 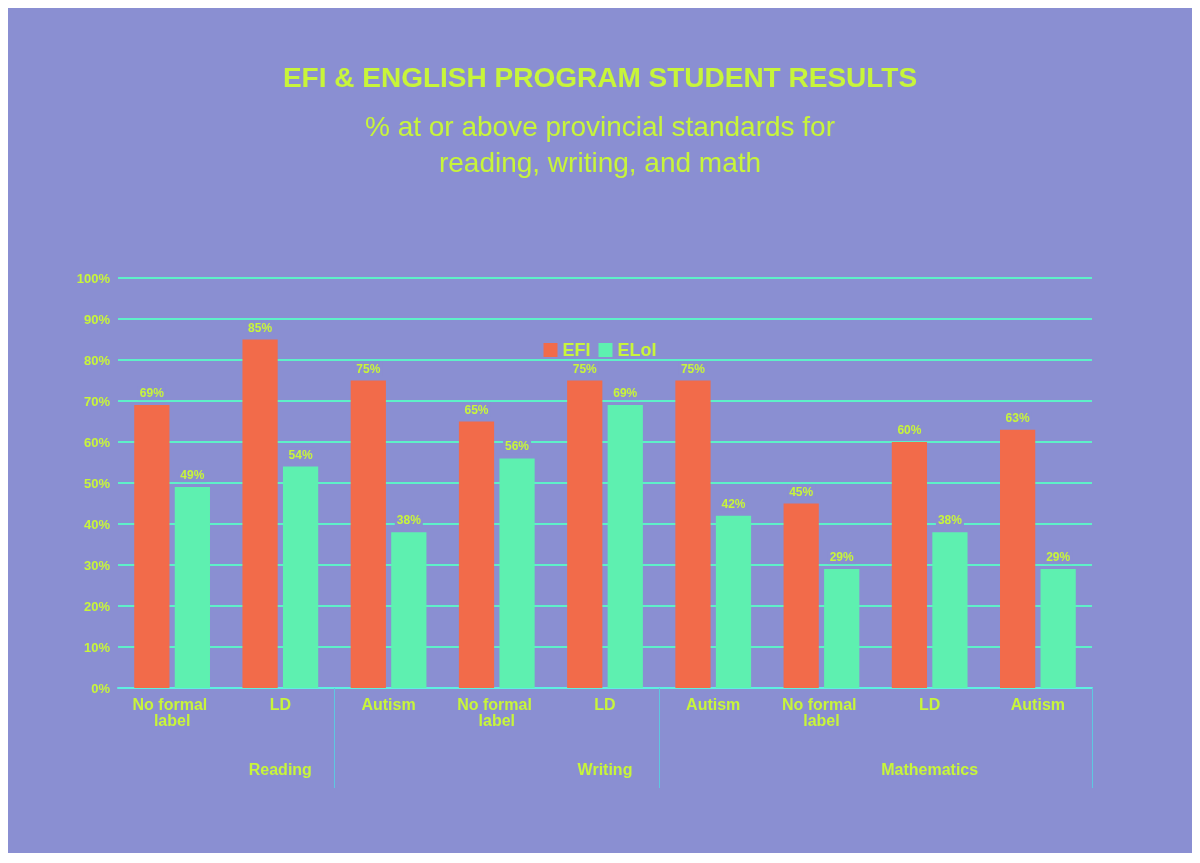 What do you see at coordinates (637, 350) in the screenshot?
I see `legend-label: ELoI` at bounding box center [637, 350].